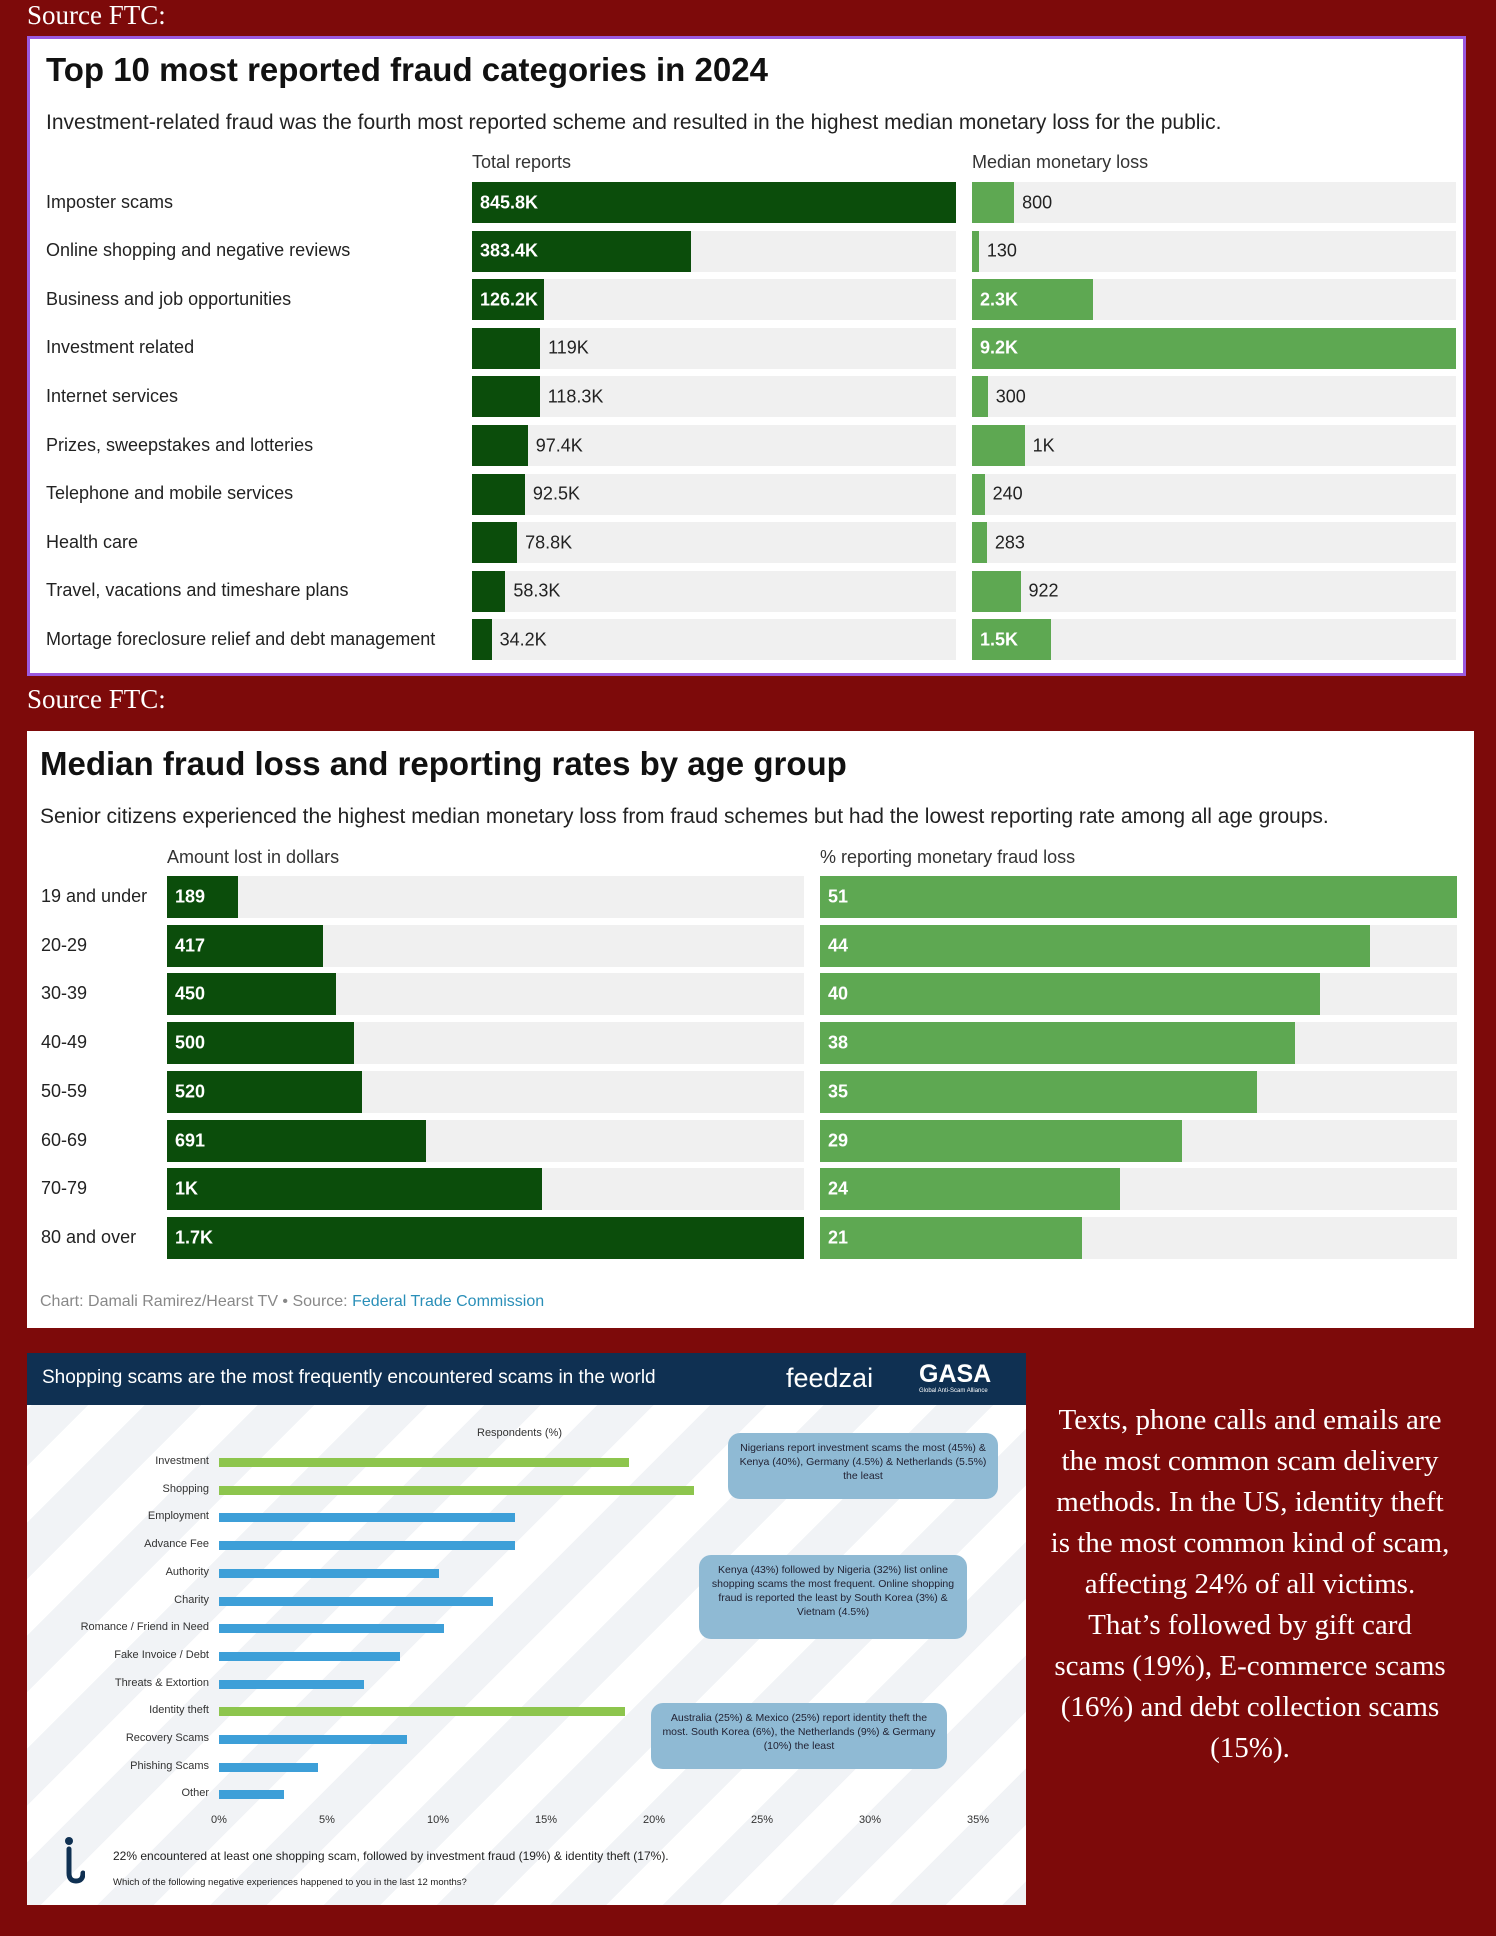 Image resolution: width=1496 pixels, height=1936 pixels. Describe the element at coordinates (161, 1682) in the screenshot. I see `category-label: Threats & Extortion` at that location.